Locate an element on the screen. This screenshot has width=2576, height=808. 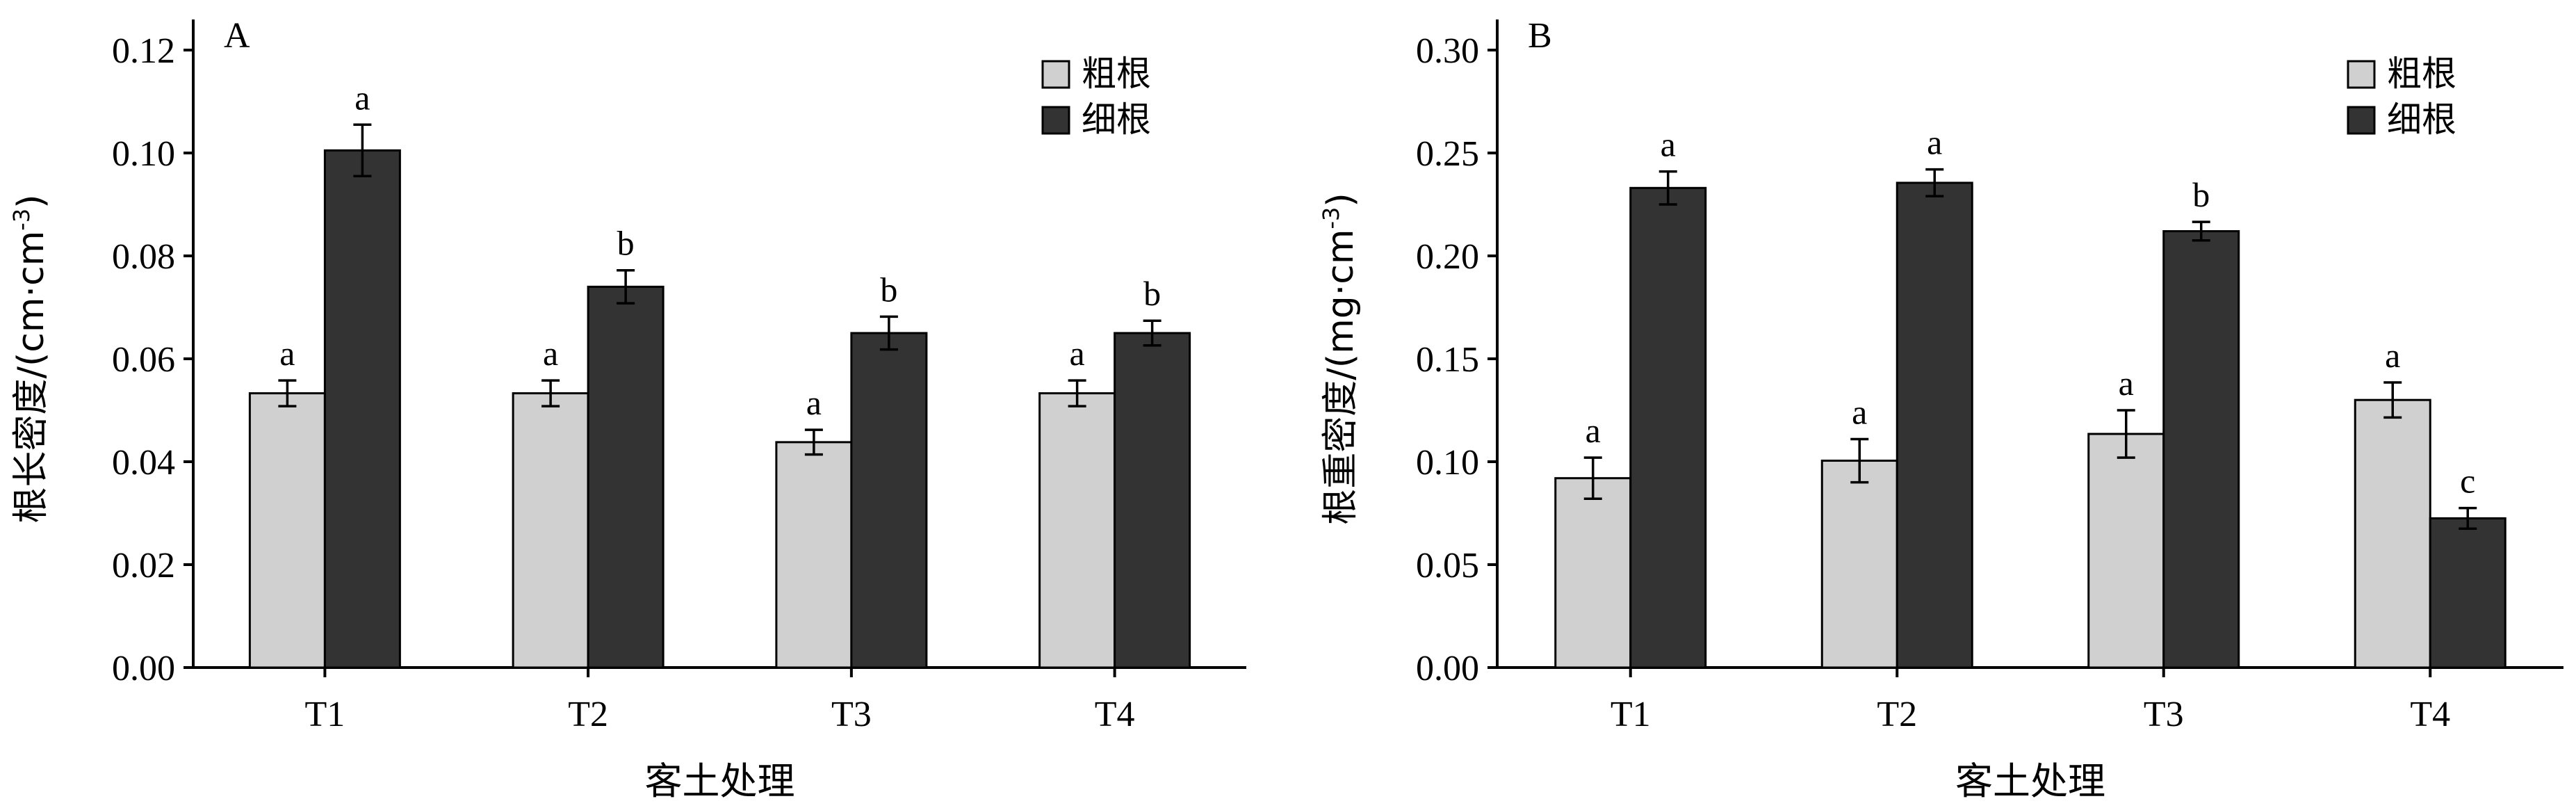
y-axis-title-text: 根长密度/(cm·cm is located at coordinates (31, 377).